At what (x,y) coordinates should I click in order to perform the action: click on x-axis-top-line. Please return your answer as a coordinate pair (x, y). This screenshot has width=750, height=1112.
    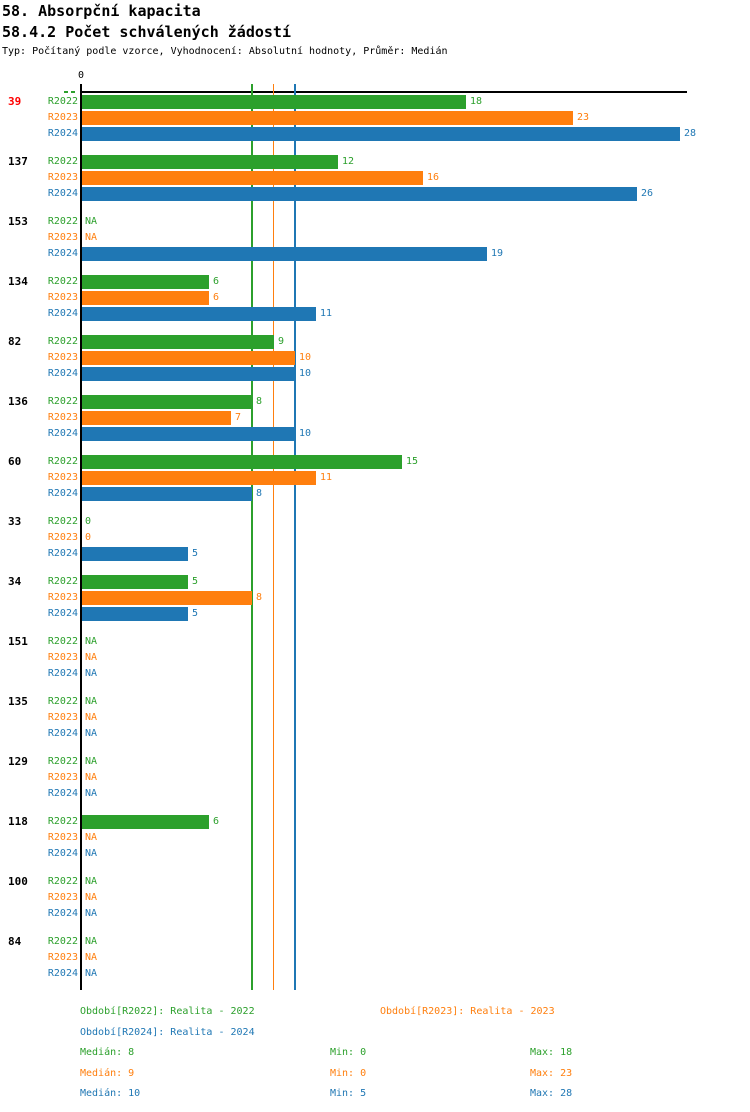
    Looking at the image, I should click on (383, 92).